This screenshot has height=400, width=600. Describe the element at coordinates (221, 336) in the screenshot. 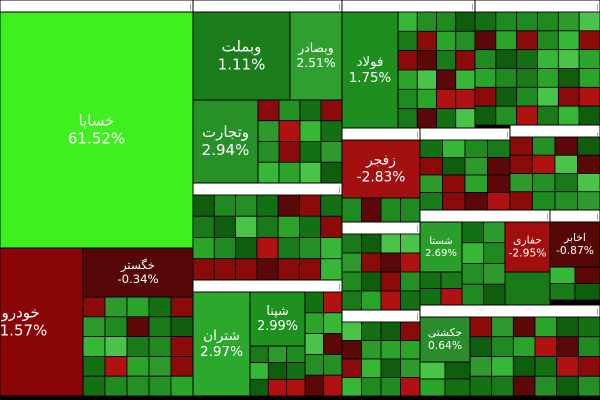

I see `stock-name: شتران` at that location.